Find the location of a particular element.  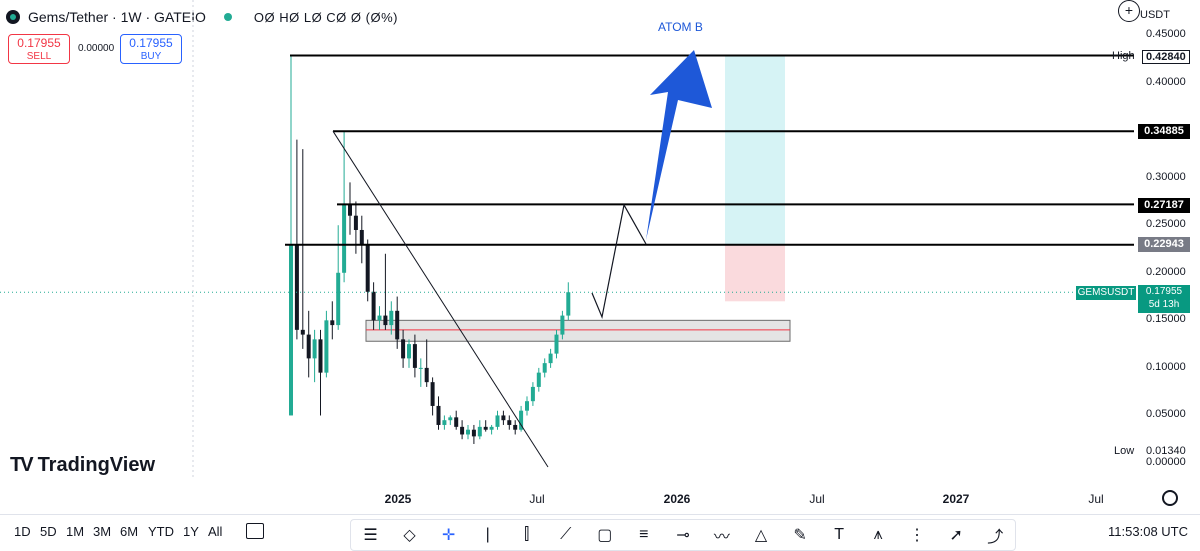

ray-icon: ⊸ is located at coordinates (683, 535).